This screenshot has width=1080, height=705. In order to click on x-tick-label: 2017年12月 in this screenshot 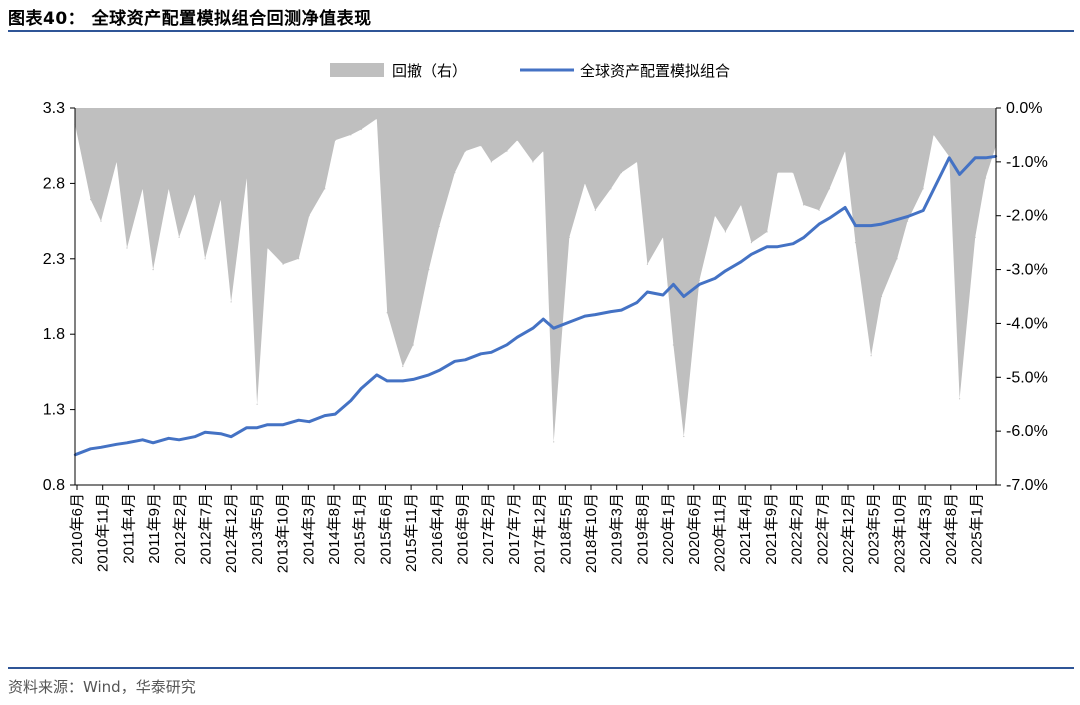, I will do `click(540, 533)`.